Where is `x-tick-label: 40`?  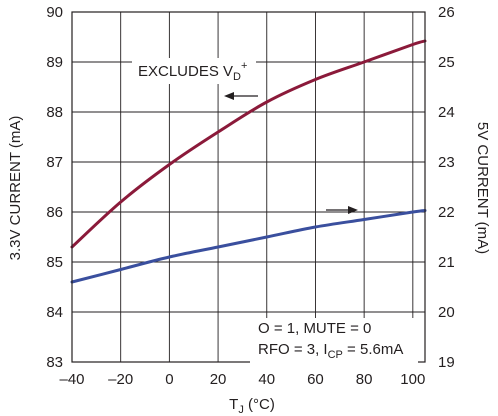
x-tick-label: 40 is located at coordinates (266, 379).